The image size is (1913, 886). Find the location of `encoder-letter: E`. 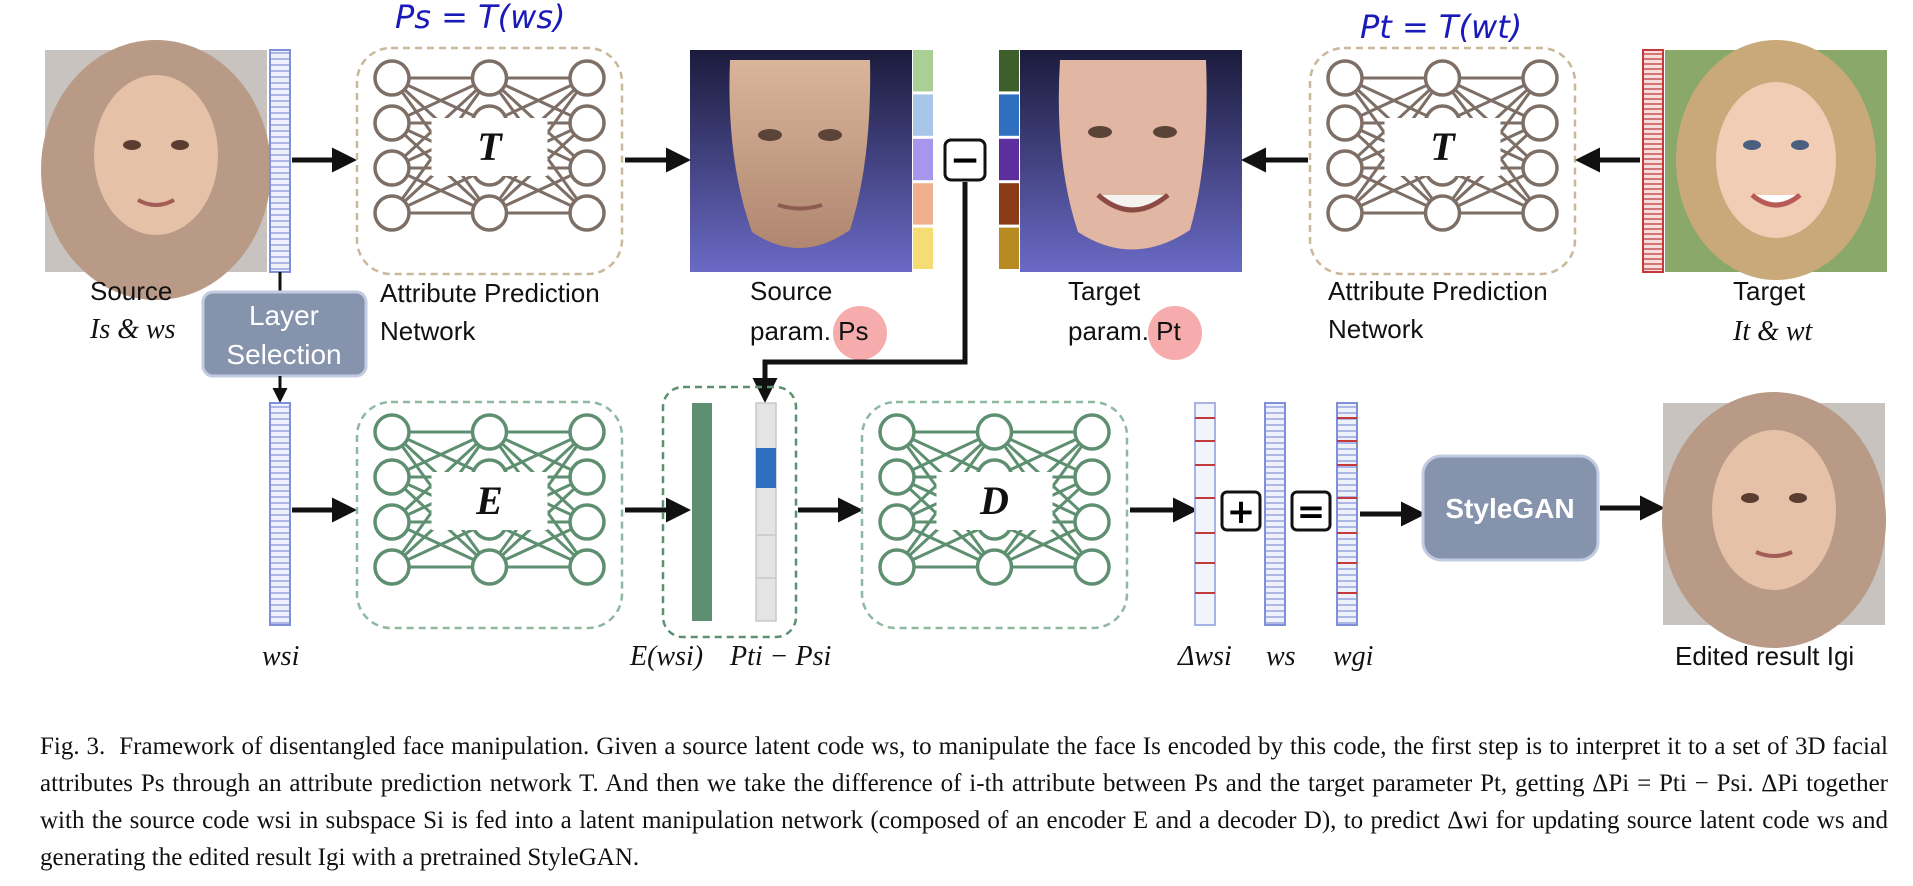

encoder-letter: E is located at coordinates (489, 500).